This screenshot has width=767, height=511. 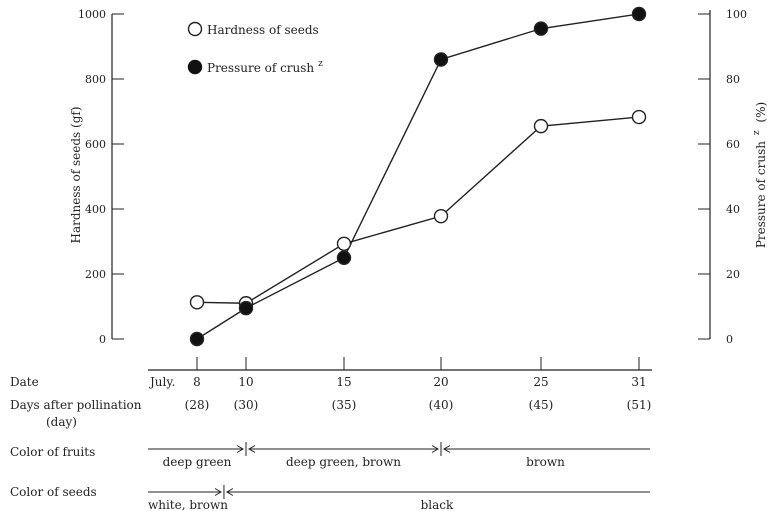 I want to click on right-y-axis-title-unit: (%), so click(x=760, y=112).